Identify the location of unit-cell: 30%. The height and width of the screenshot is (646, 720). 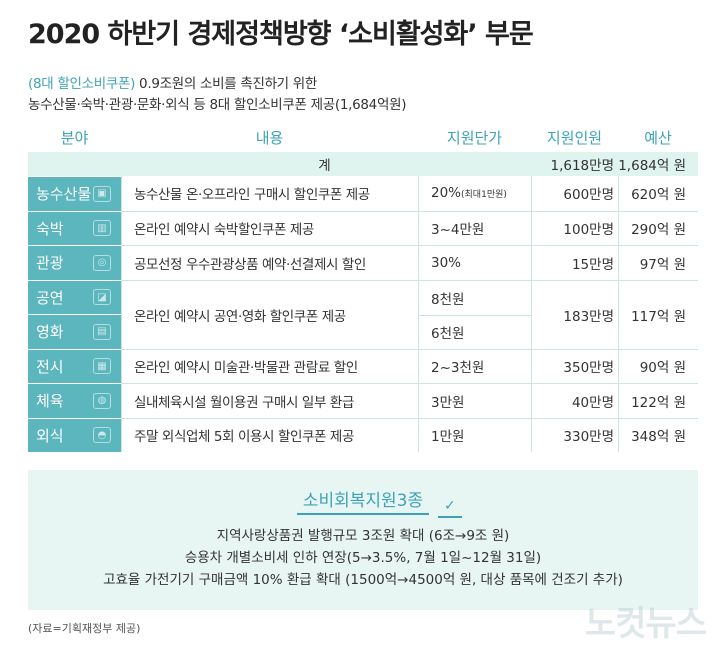
(474, 262).